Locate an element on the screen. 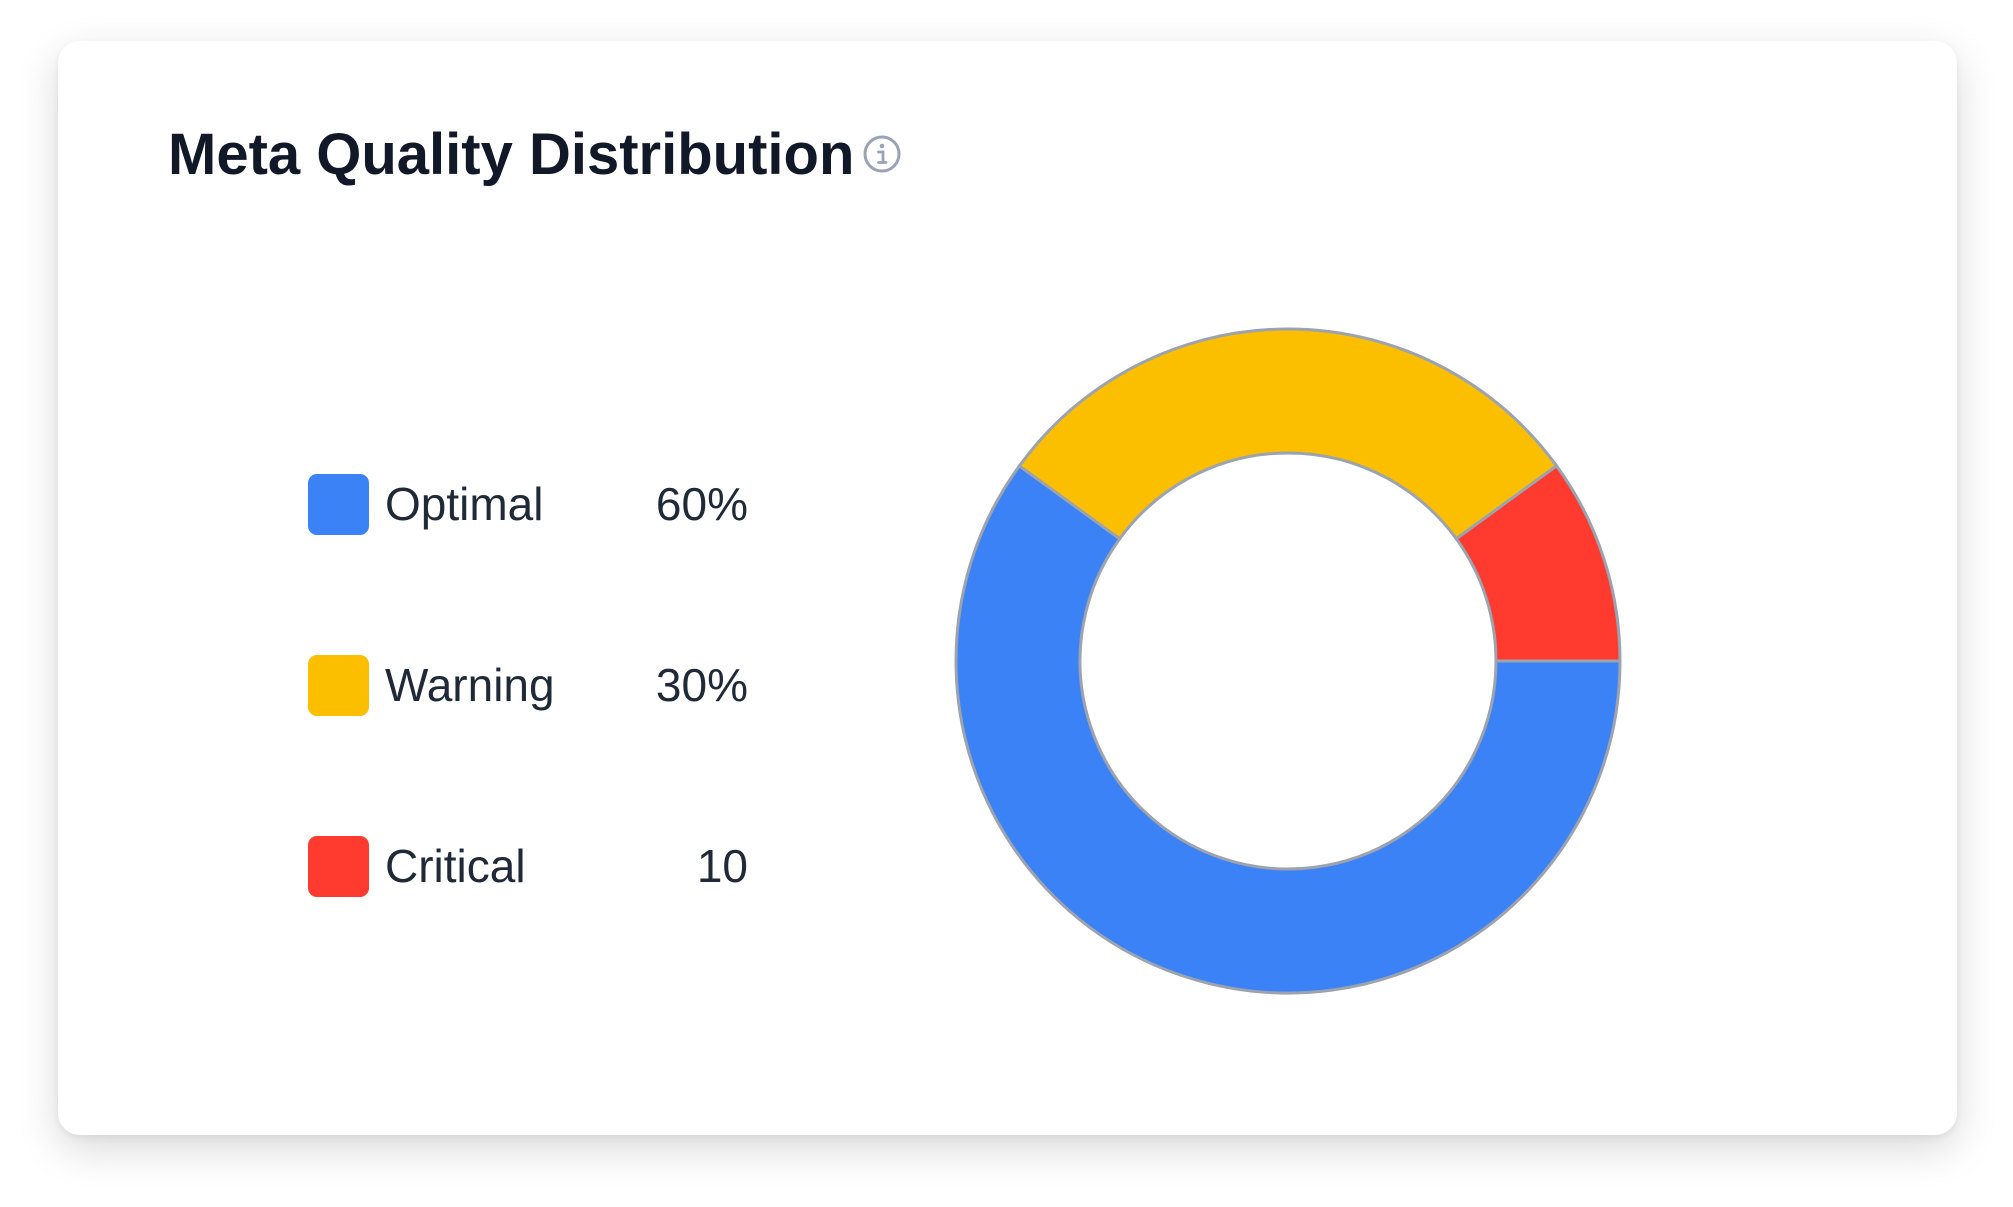  legend-value-warning: 30% is located at coordinates (701, 685).